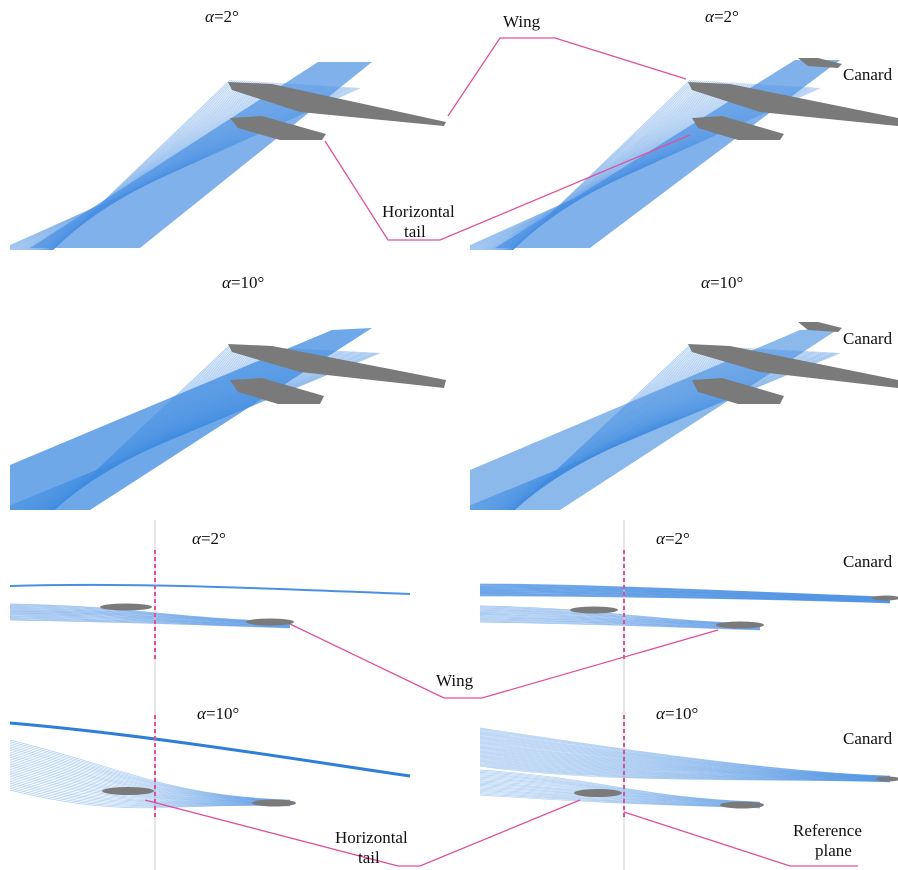 The height and width of the screenshot is (870, 898). What do you see at coordinates (209, 538) in the screenshot?
I see `angle-label: α=2°` at bounding box center [209, 538].